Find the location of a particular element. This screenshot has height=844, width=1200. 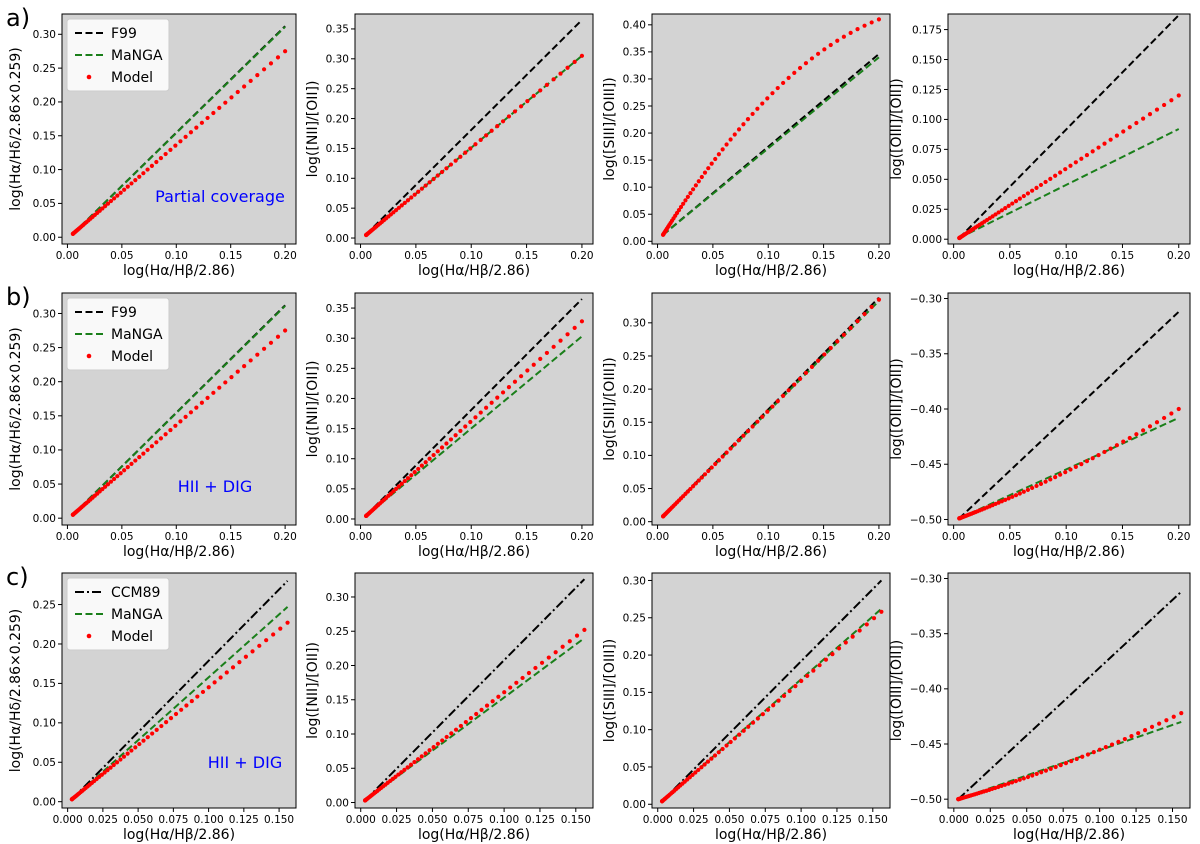

y-axis-label: log(Hα/Hδ/2.86×0.259) is located at coordinates (16, 691).